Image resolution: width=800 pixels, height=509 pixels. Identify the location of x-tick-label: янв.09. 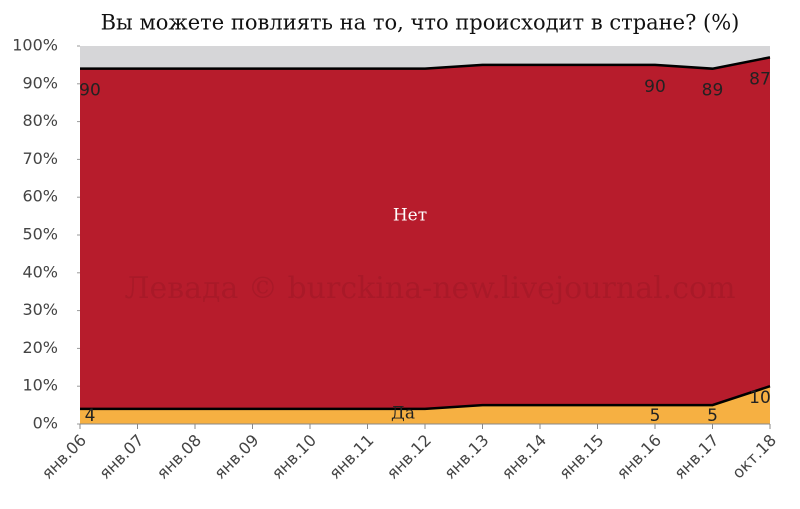
(236, 457).